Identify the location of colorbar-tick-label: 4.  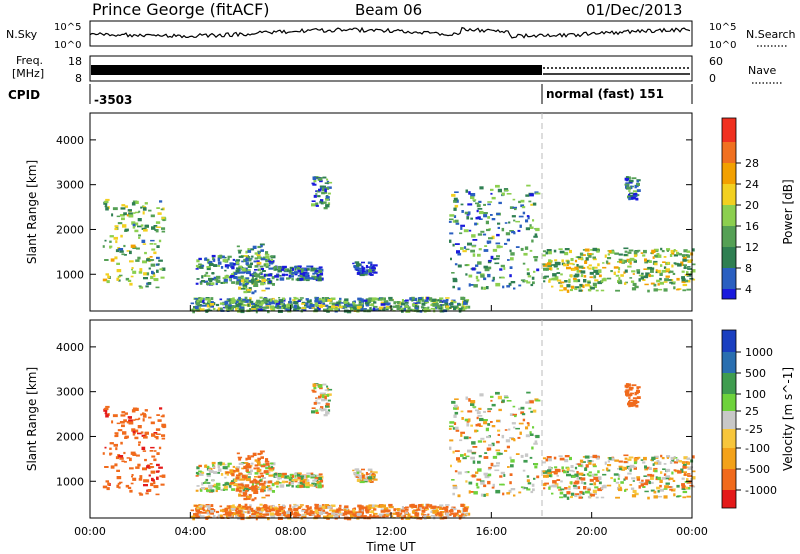
(748, 289).